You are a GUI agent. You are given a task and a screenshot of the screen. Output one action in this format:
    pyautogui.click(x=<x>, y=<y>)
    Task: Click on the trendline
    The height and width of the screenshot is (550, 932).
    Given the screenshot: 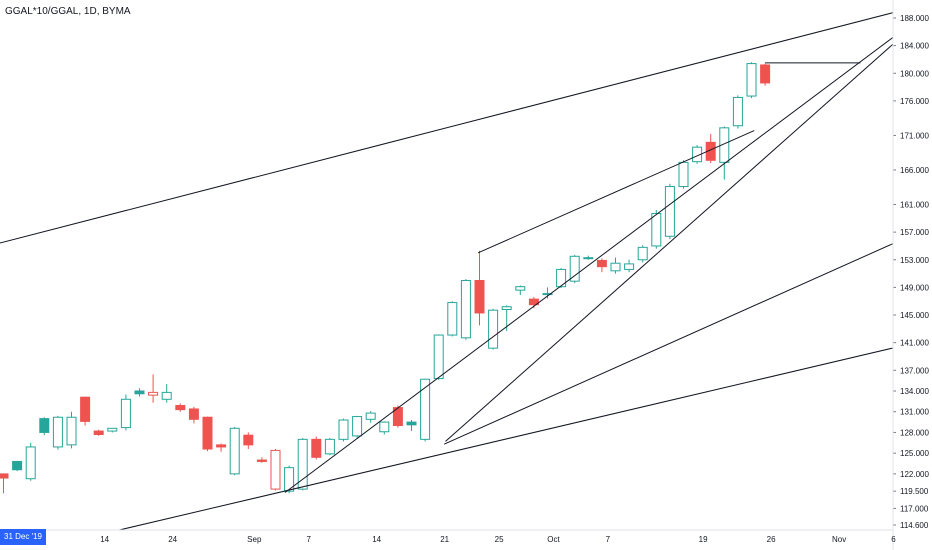 What is the action you would take?
    pyautogui.click(x=616, y=192)
    